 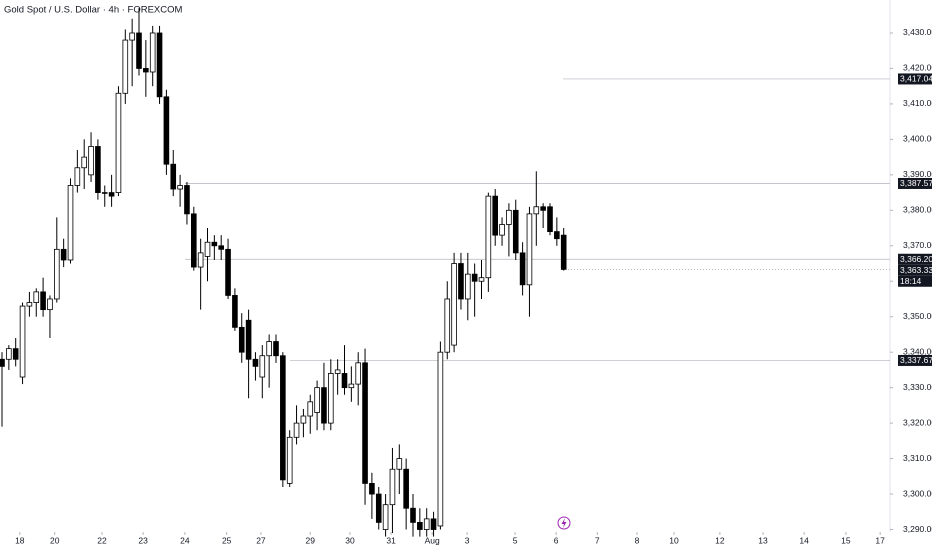 I want to click on x-tick-label: 25, so click(x=227, y=540).